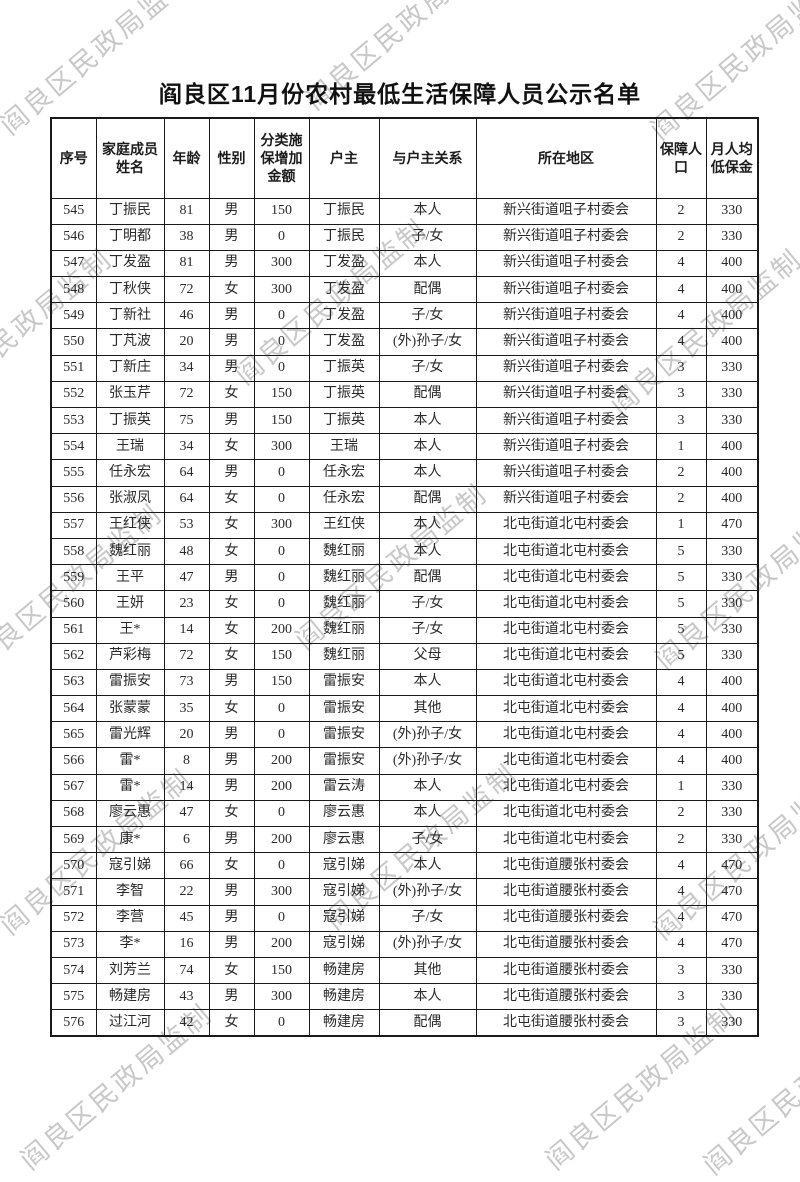 The image size is (800, 1182). I want to click on table-cell: 570, so click(73, 866).